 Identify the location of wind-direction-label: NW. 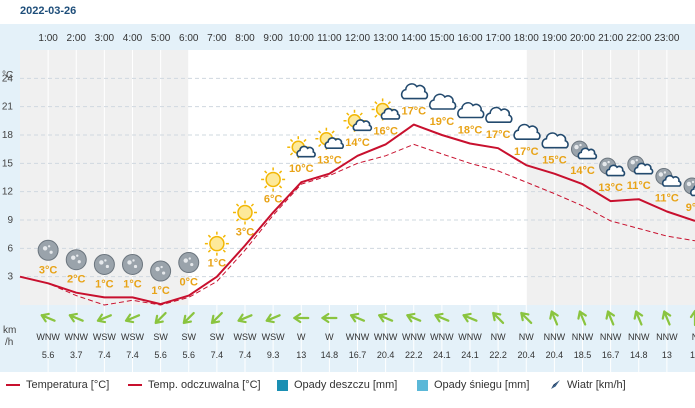
(498, 337).